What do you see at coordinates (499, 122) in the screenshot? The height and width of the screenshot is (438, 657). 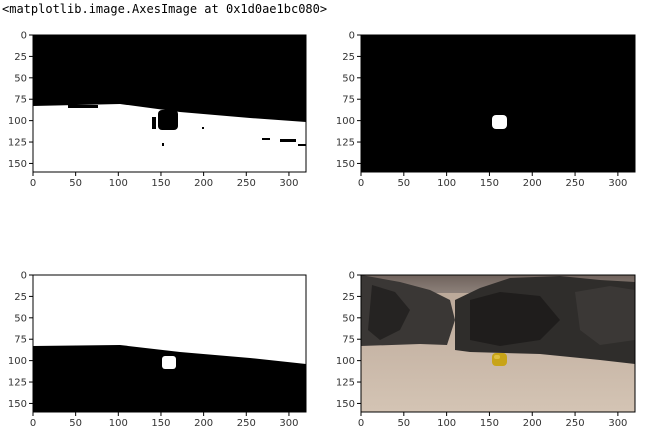 I see `rock-blob` at bounding box center [499, 122].